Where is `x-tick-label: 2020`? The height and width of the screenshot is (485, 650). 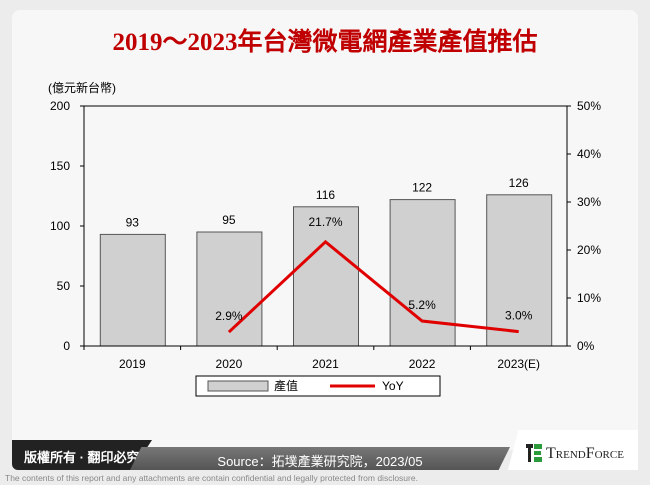
x-tick-label: 2020 is located at coordinates (229, 364).